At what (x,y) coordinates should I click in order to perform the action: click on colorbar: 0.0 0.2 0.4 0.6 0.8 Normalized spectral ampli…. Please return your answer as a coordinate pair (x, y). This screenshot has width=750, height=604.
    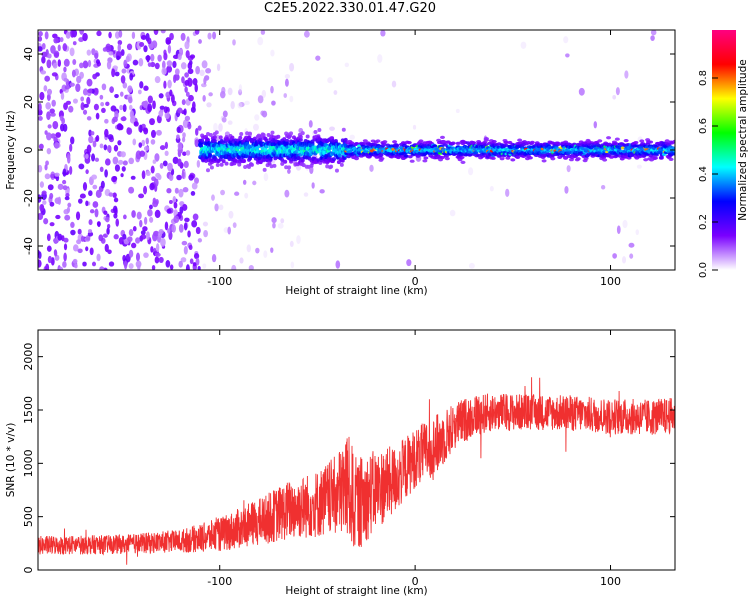
    Looking at the image, I should click on (723, 154).